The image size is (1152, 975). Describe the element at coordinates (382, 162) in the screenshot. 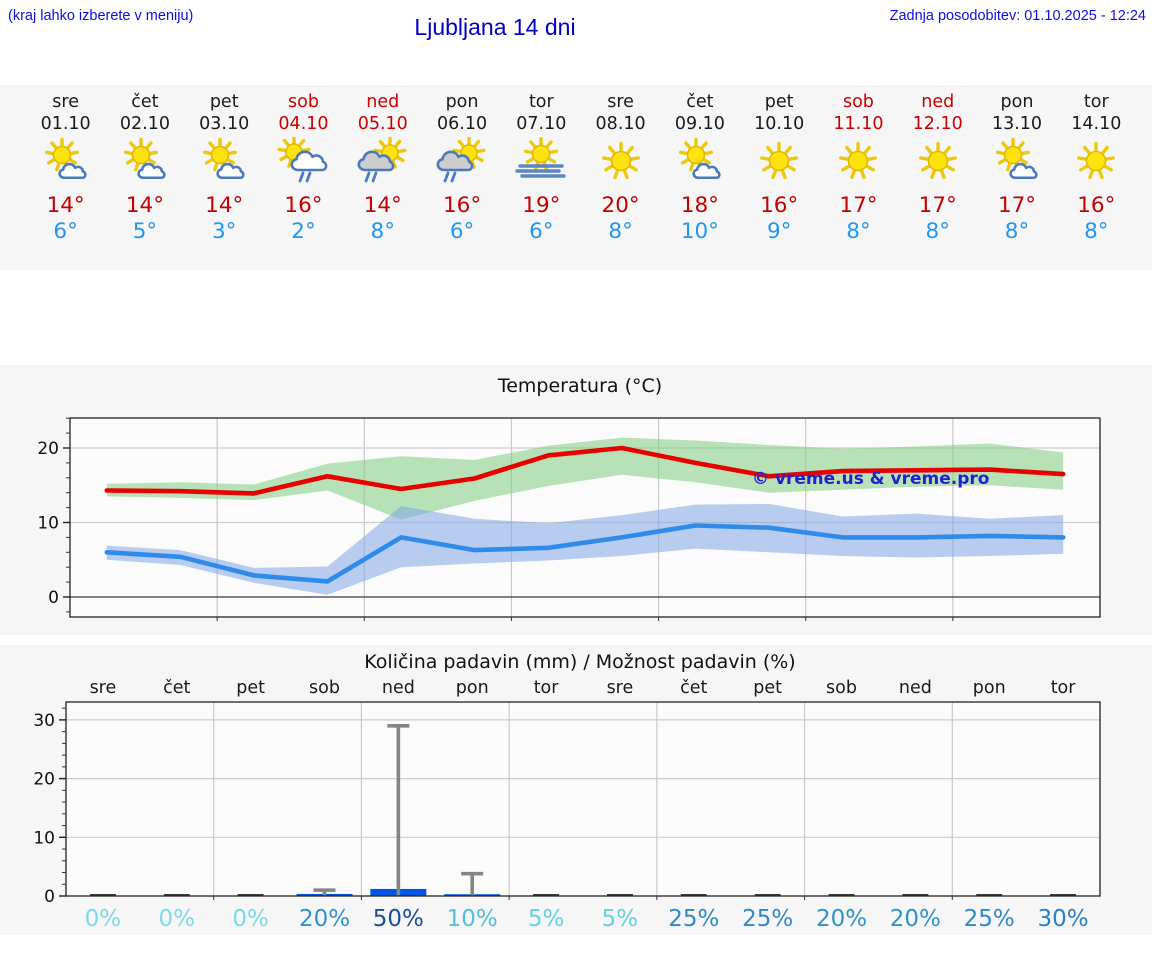

I see `cloud-sun-rain-icon` at that location.